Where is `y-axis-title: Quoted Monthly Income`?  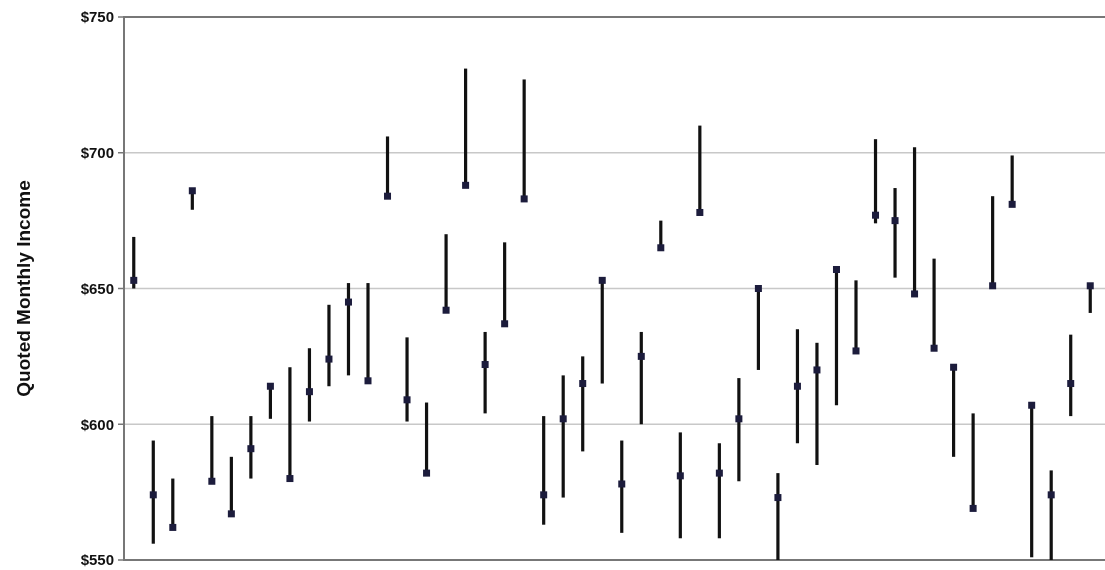
y-axis-title: Quoted Monthly Income is located at coordinates (23, 288).